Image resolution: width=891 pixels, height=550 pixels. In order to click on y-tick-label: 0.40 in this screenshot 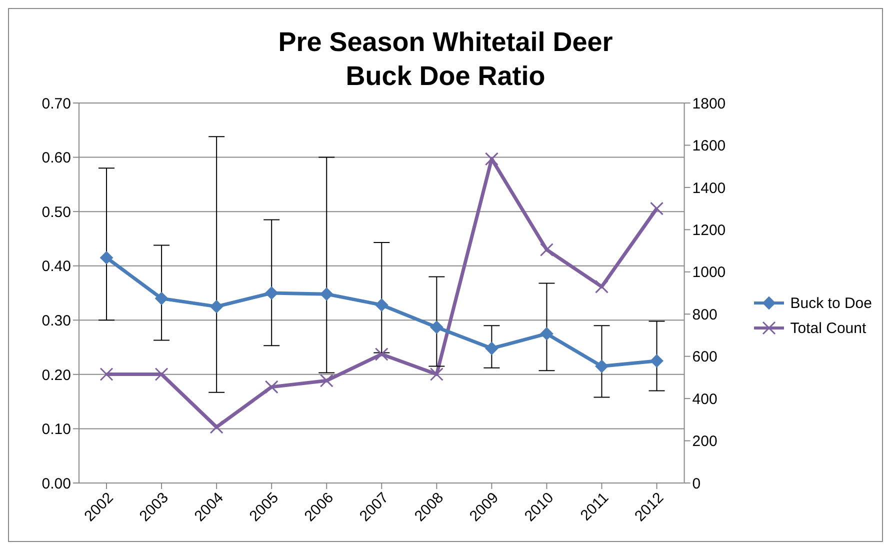, I will do `click(56, 267)`.